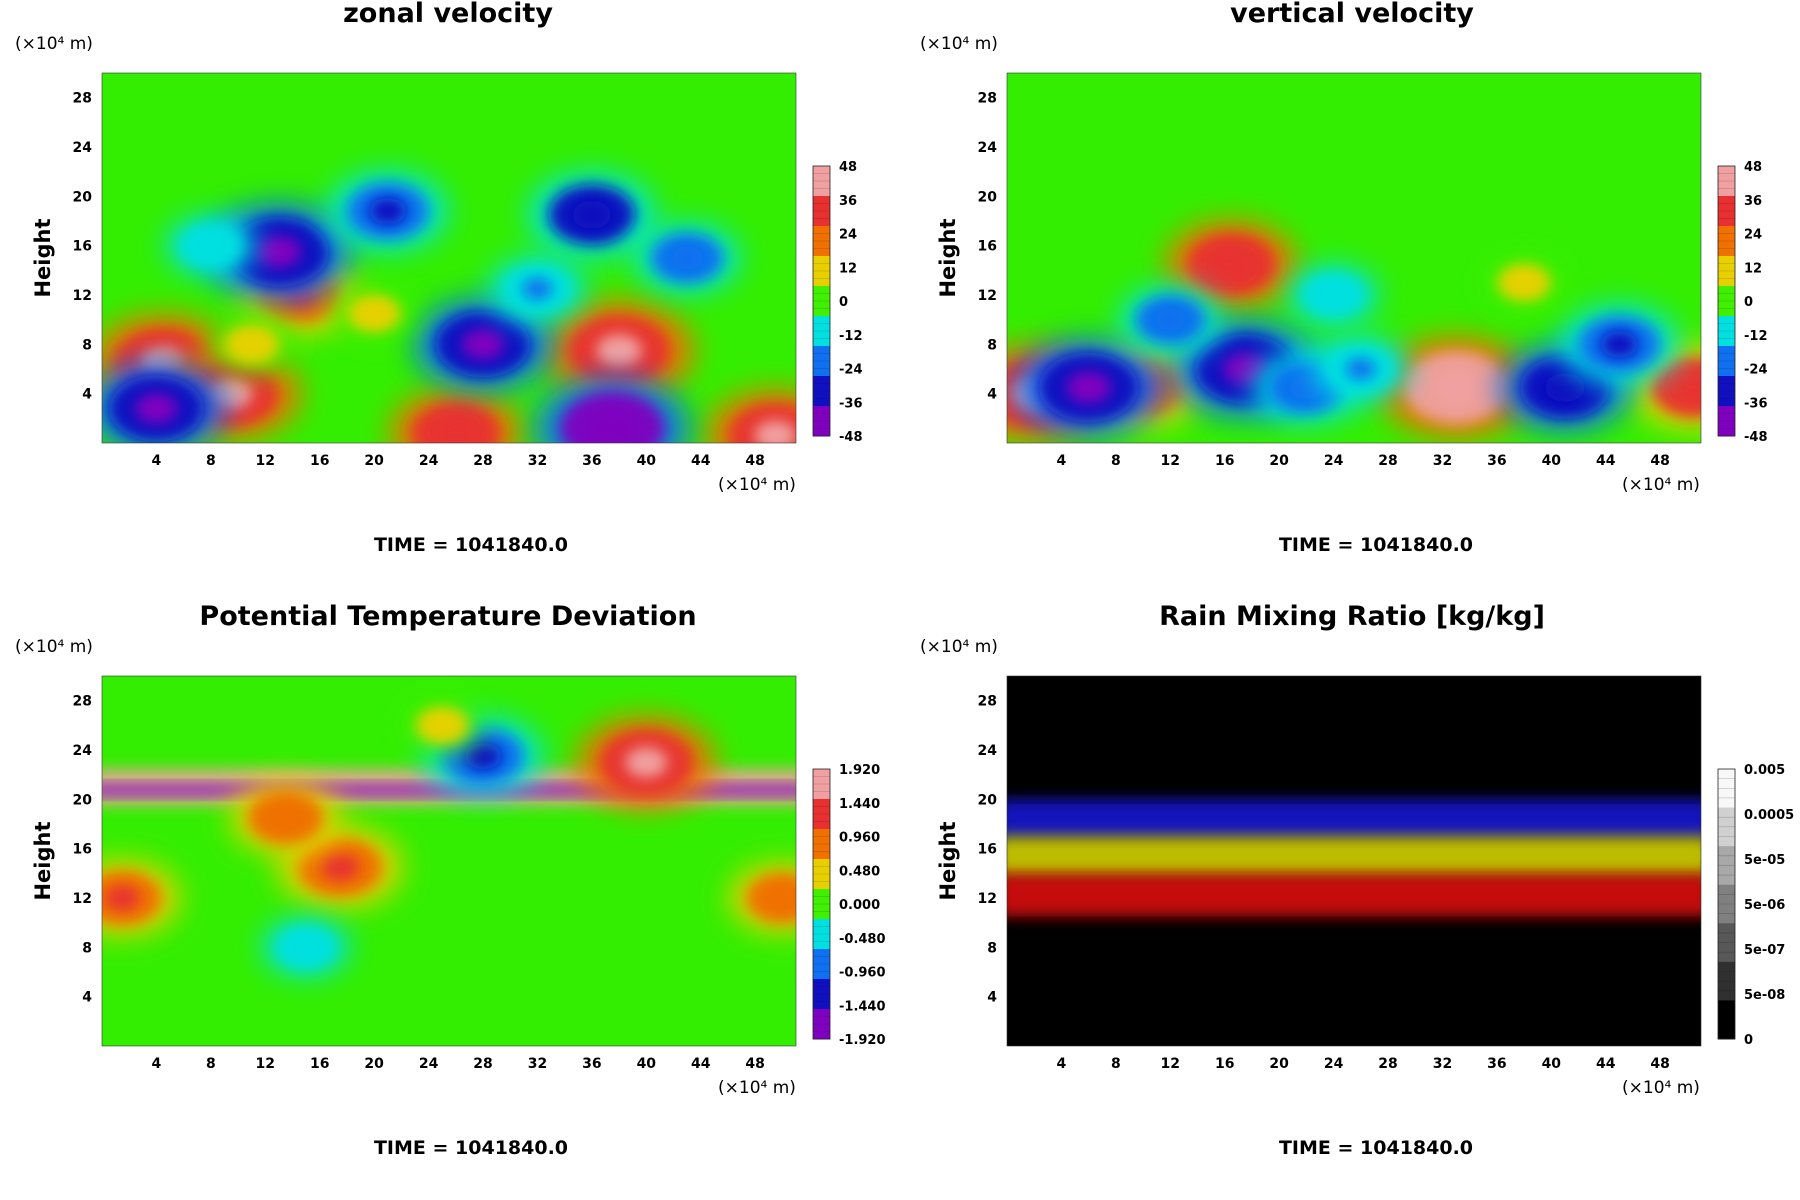  I want to click on x-tick-label: 8, so click(1116, 461).